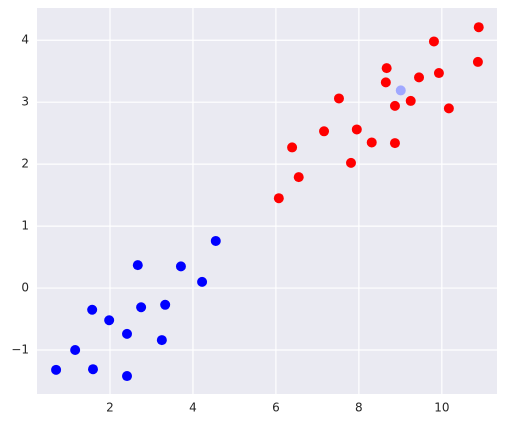  What do you see at coordinates (25, 164) in the screenshot?
I see `y-tick-label: 2` at bounding box center [25, 164].